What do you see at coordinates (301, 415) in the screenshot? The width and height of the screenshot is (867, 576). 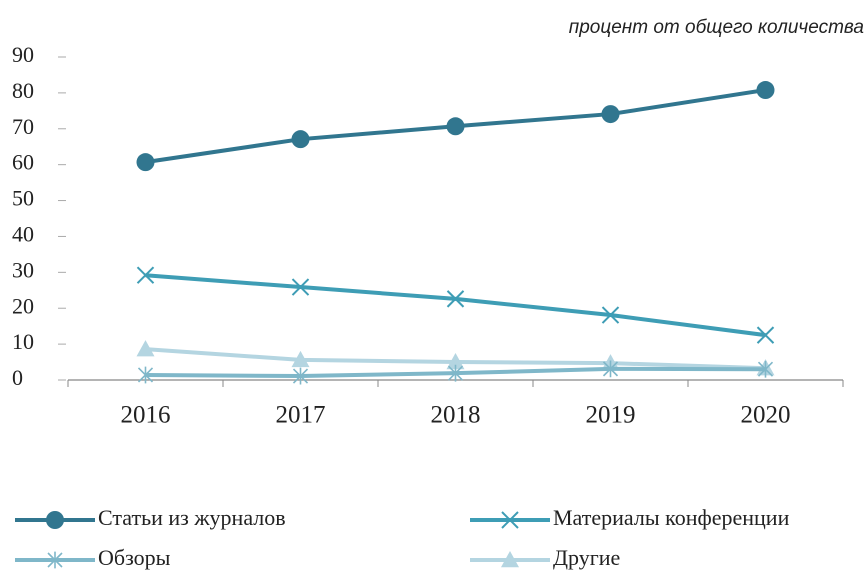 I see `x-tick-label: 2017` at bounding box center [301, 415].